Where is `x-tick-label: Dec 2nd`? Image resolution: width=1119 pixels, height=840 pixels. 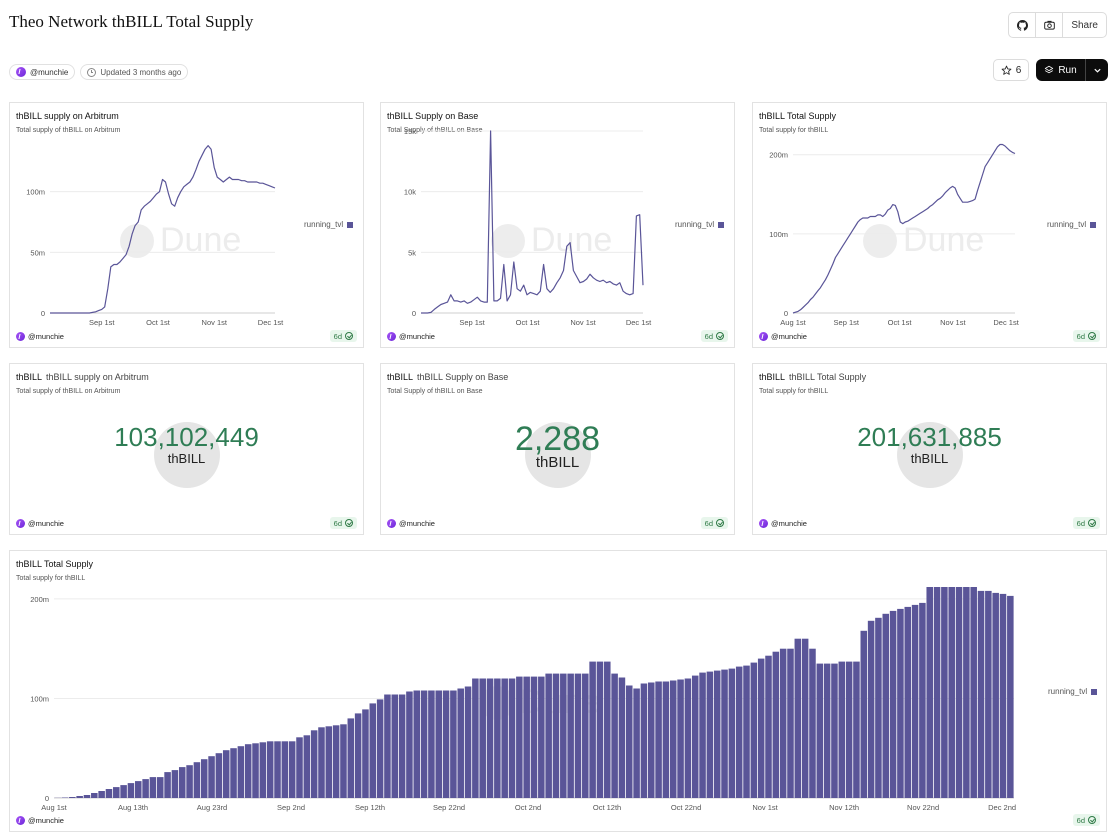 x-tick-label: Dec 2nd is located at coordinates (1002, 807).